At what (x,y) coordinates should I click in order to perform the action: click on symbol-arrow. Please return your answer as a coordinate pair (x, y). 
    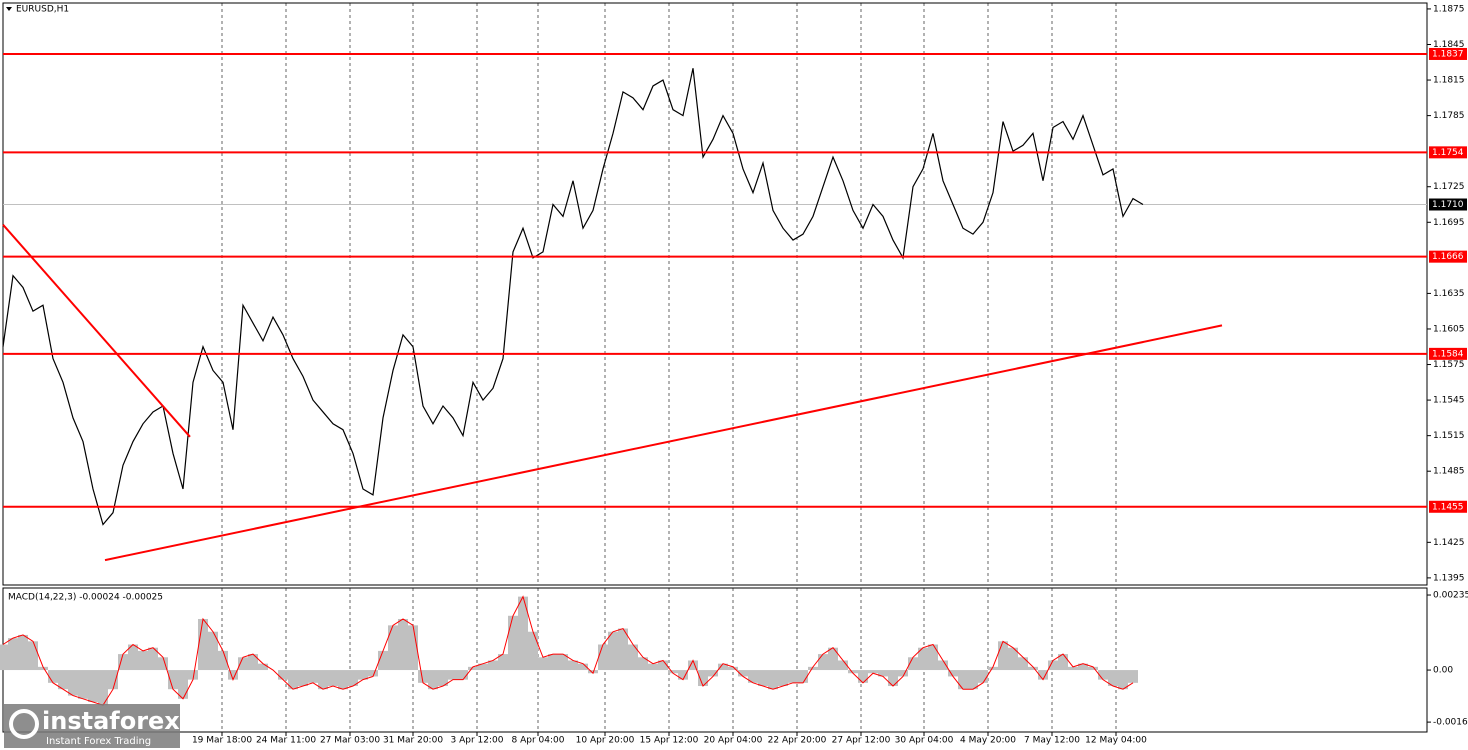
    Looking at the image, I should click on (9, 9).